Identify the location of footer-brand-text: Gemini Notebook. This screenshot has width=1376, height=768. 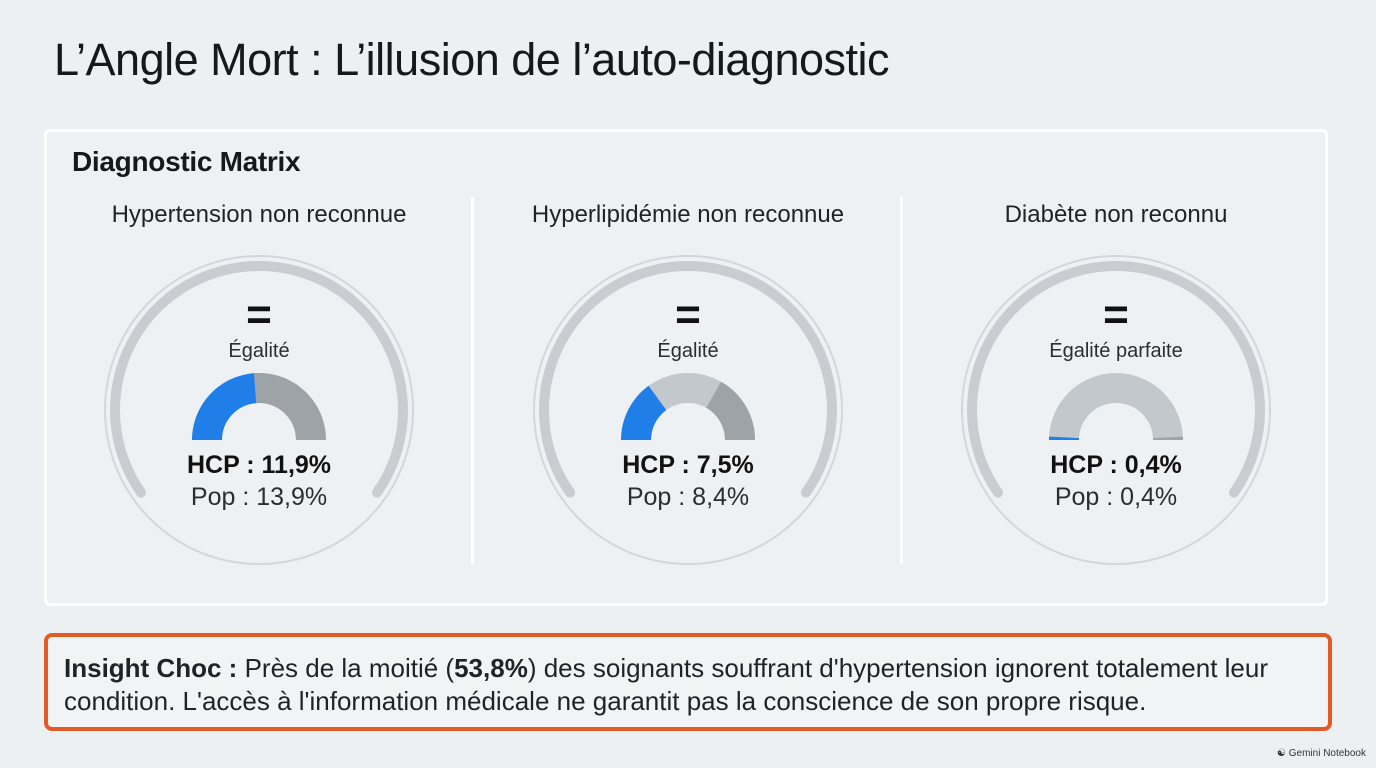
(1327, 753).